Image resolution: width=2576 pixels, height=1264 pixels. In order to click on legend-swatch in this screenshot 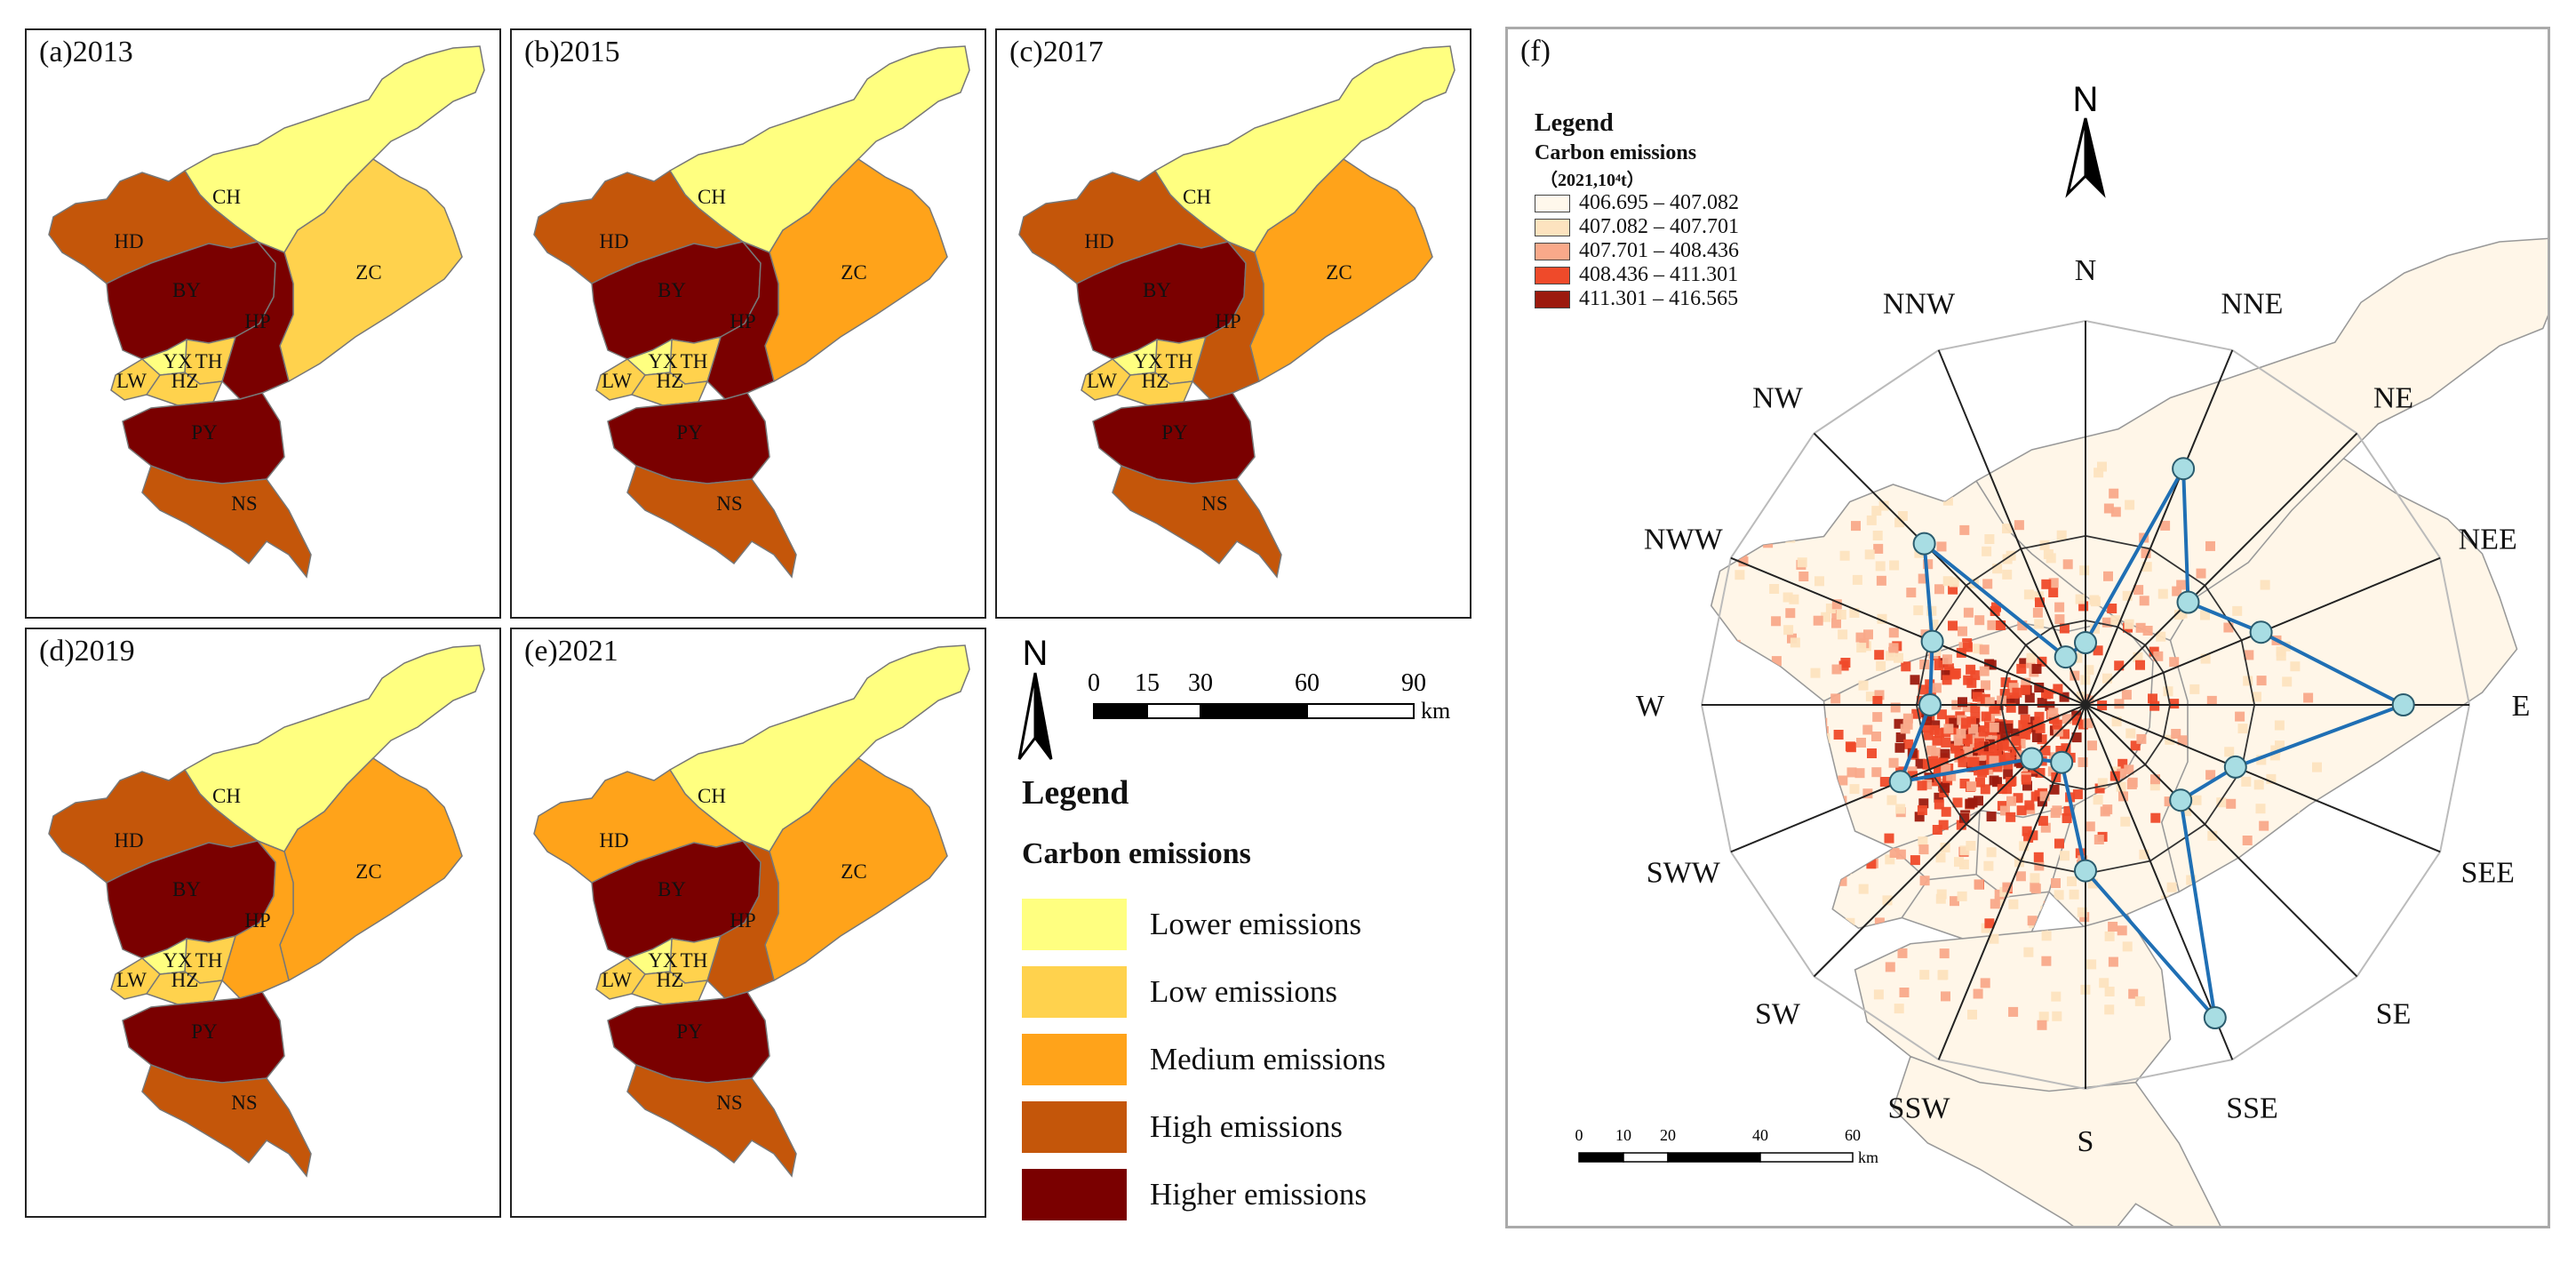, I will do `click(1074, 1059)`.